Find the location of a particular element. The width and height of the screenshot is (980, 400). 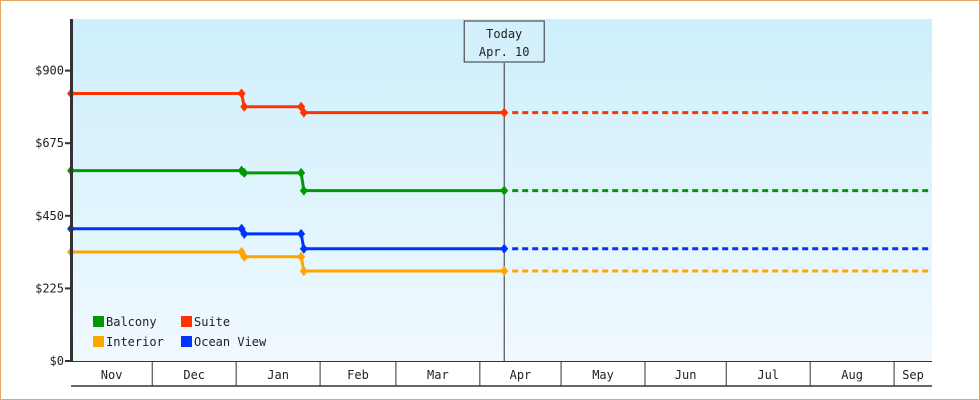

legend: Balcony Suite Interior Ocean View is located at coordinates (180, 332).